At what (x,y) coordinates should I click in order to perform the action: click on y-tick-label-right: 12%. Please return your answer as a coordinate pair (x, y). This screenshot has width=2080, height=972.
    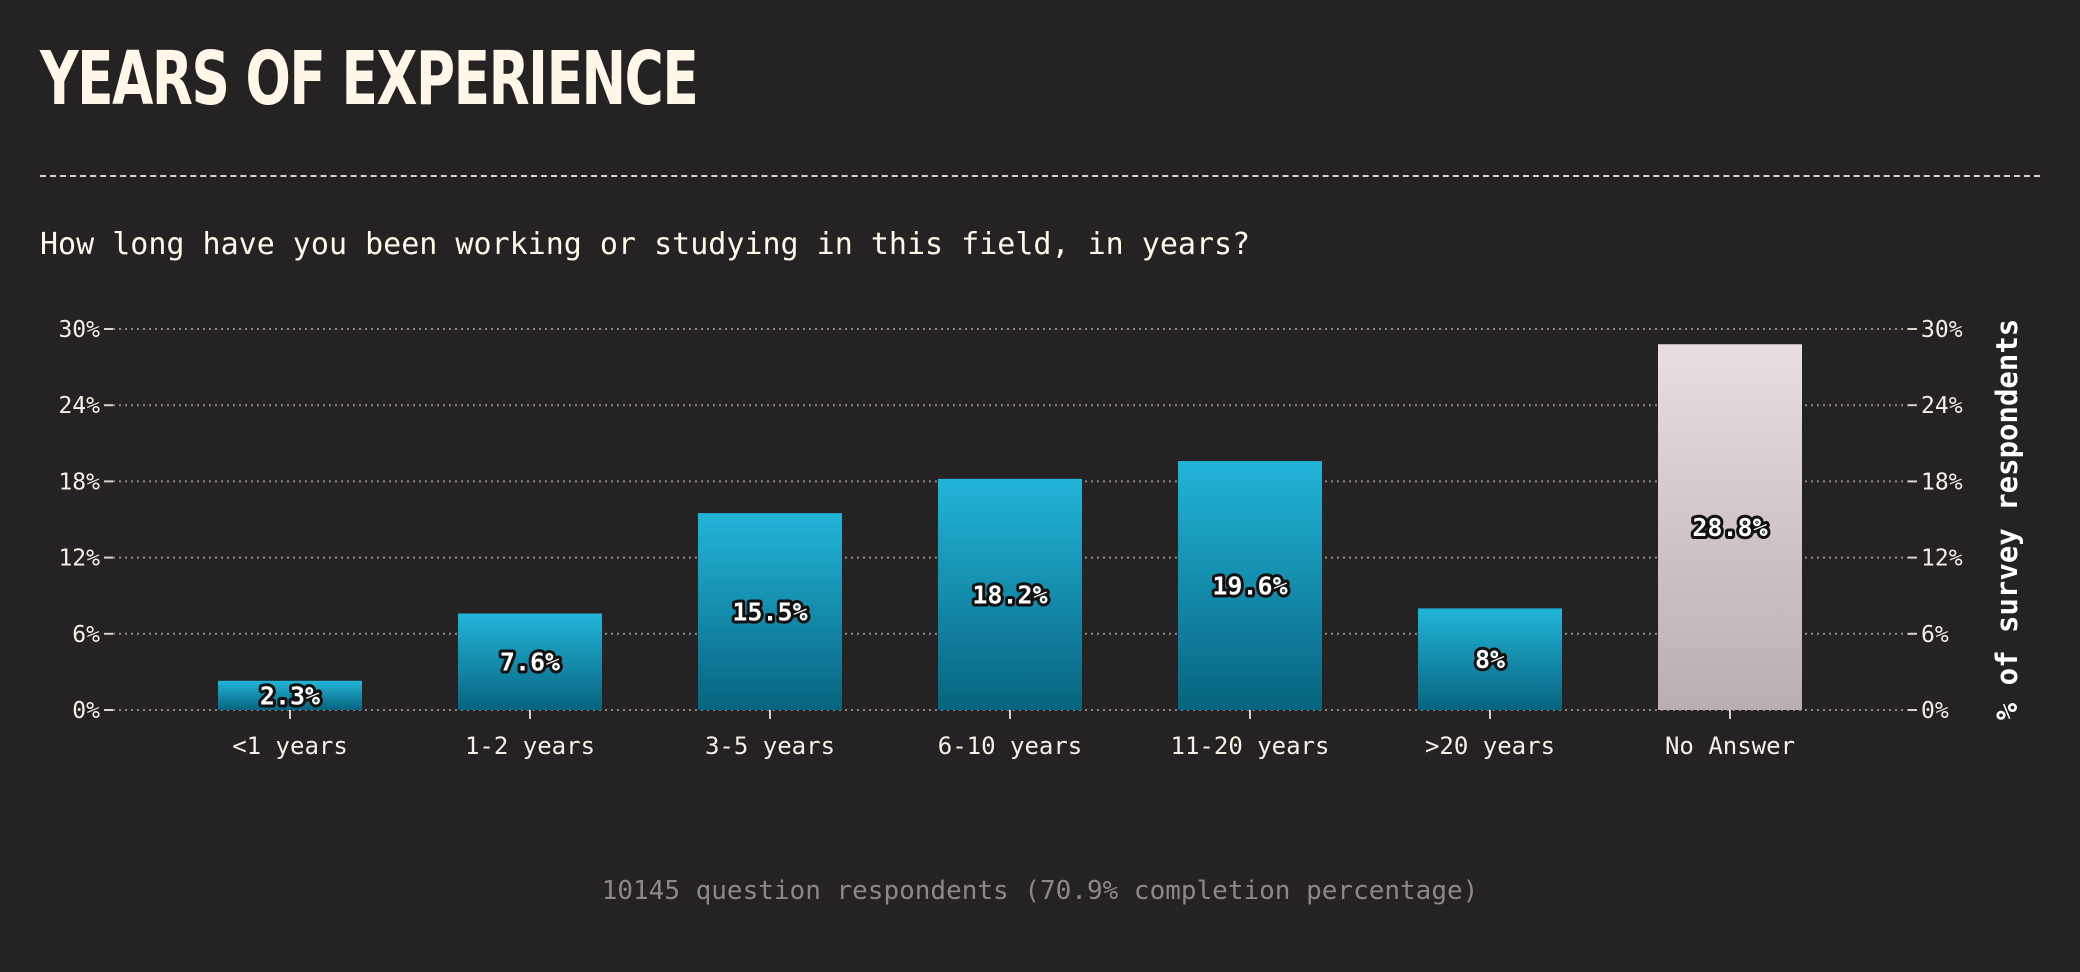
    Looking at the image, I should click on (1942, 559).